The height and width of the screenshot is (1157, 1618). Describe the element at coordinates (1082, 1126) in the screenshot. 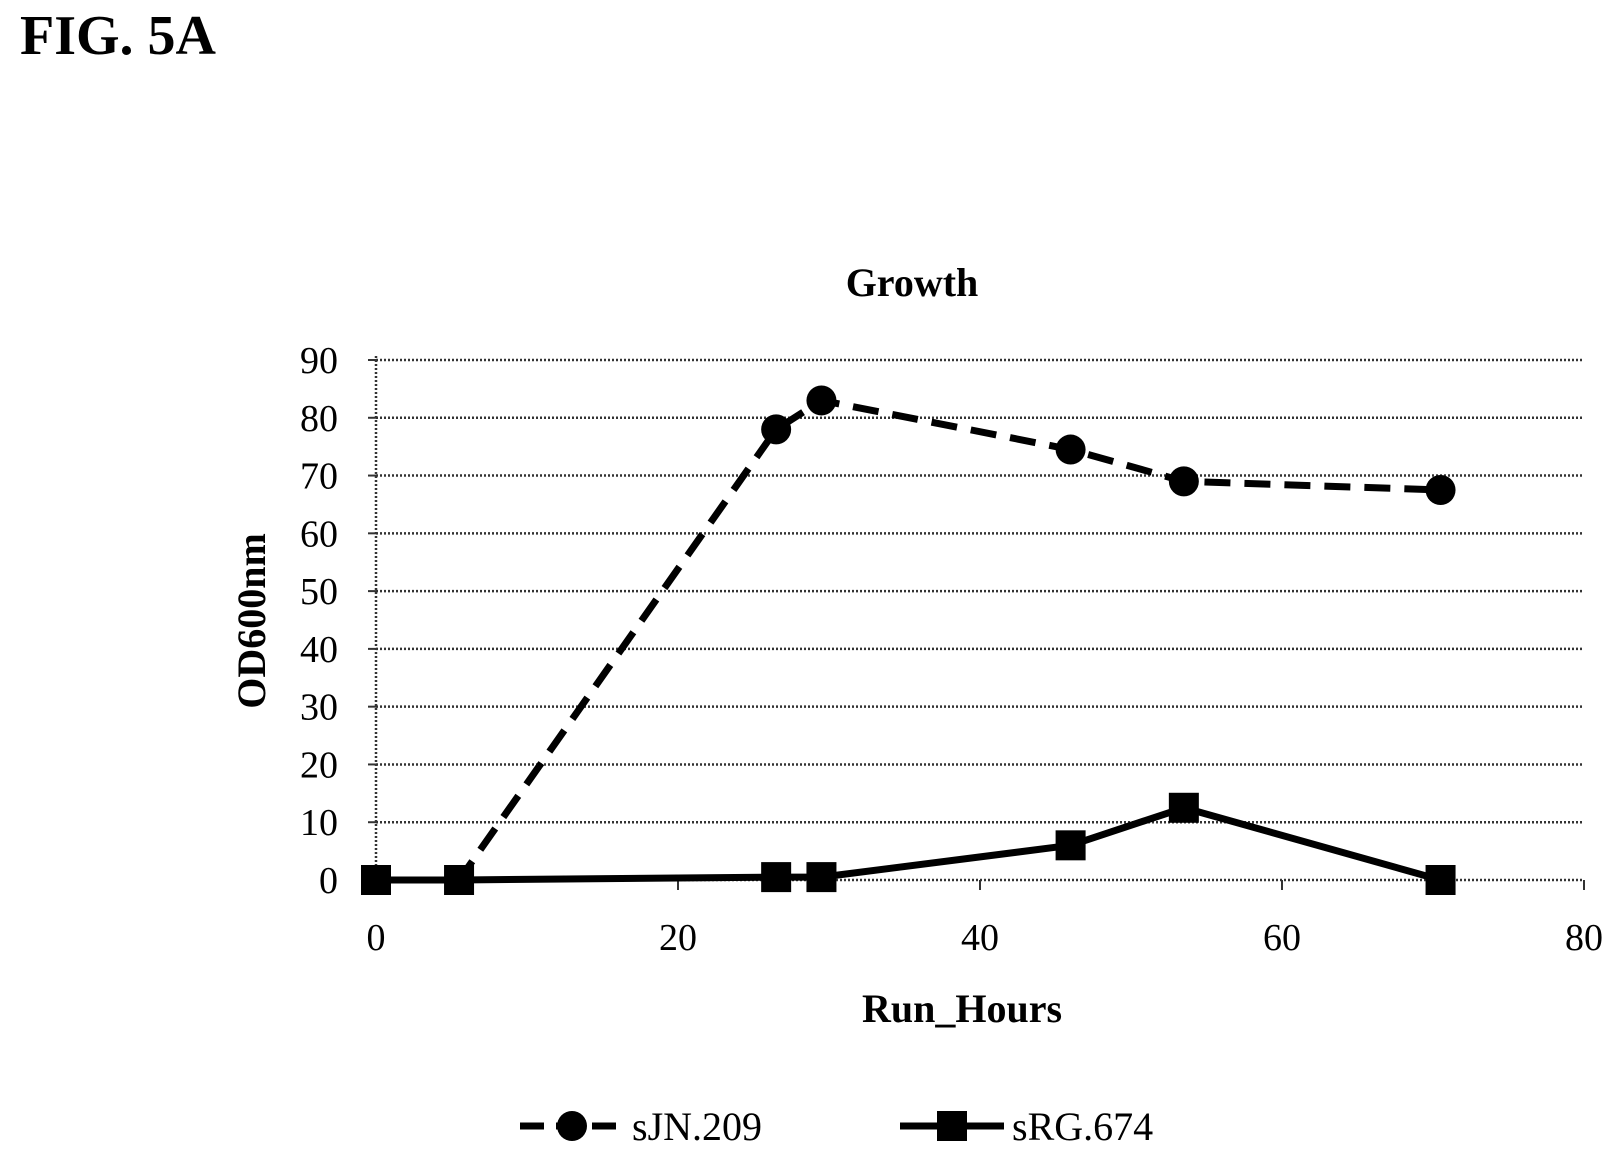

I see `legend-label-sRG-674: sRG.674` at that location.